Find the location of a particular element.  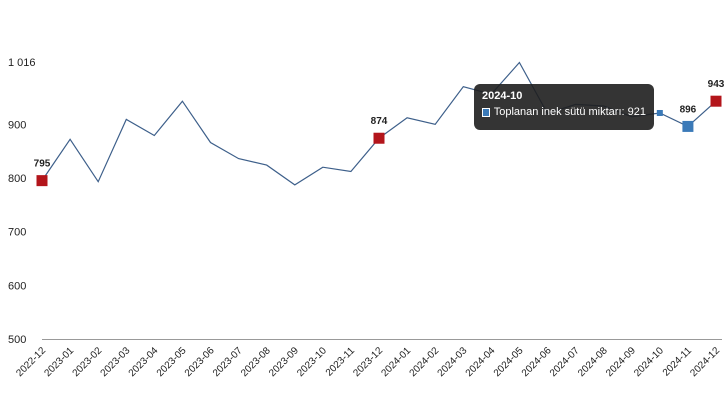

y-tick-label: 900 is located at coordinates (17, 125).